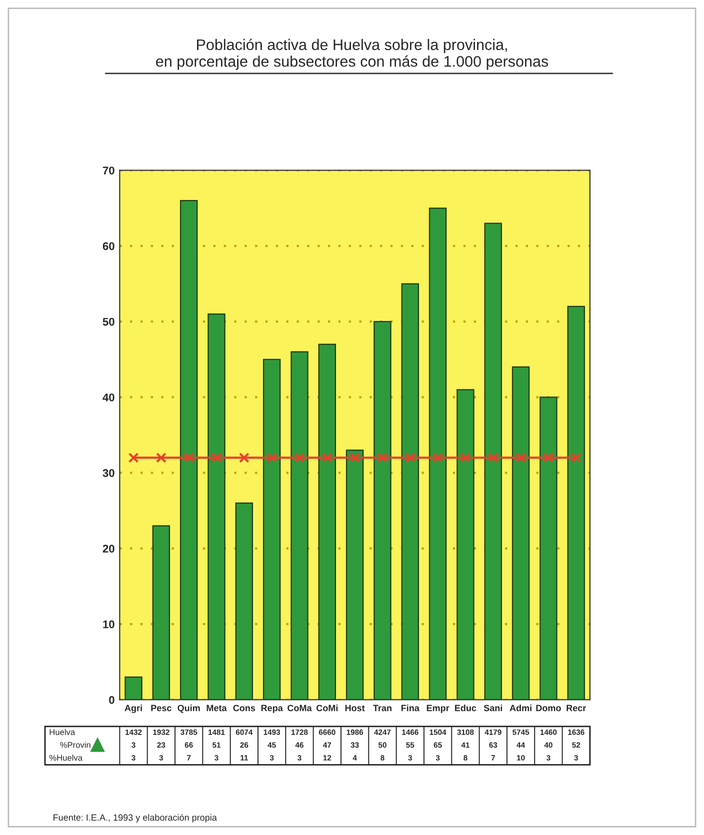 This screenshot has height=835, width=704. What do you see at coordinates (355, 708) in the screenshot?
I see `x-tick-label: Host` at bounding box center [355, 708].